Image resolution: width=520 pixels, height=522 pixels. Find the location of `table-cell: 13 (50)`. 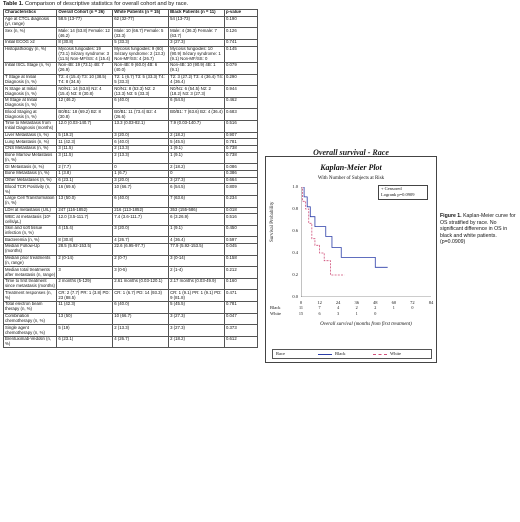

table-cell: 13 (50) is located at coordinates (85, 319).